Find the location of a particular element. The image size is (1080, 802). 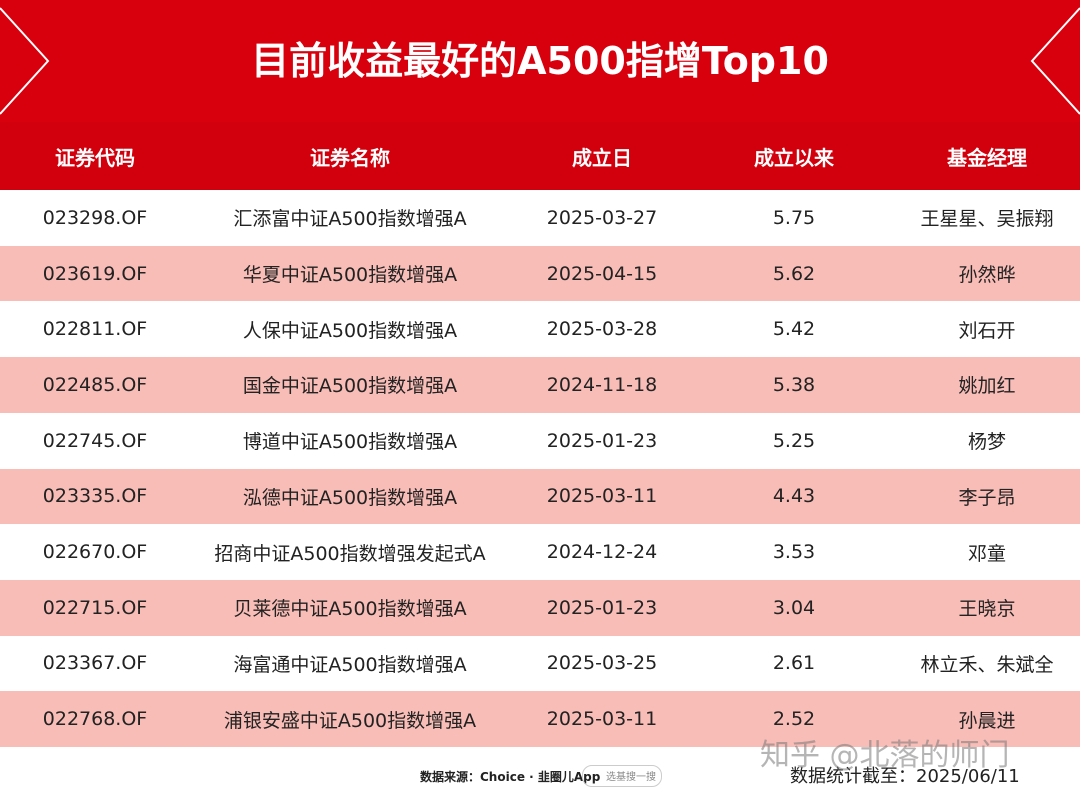

source: 数据来源：Choice · 韭圈儿App is located at coordinates (510, 777).